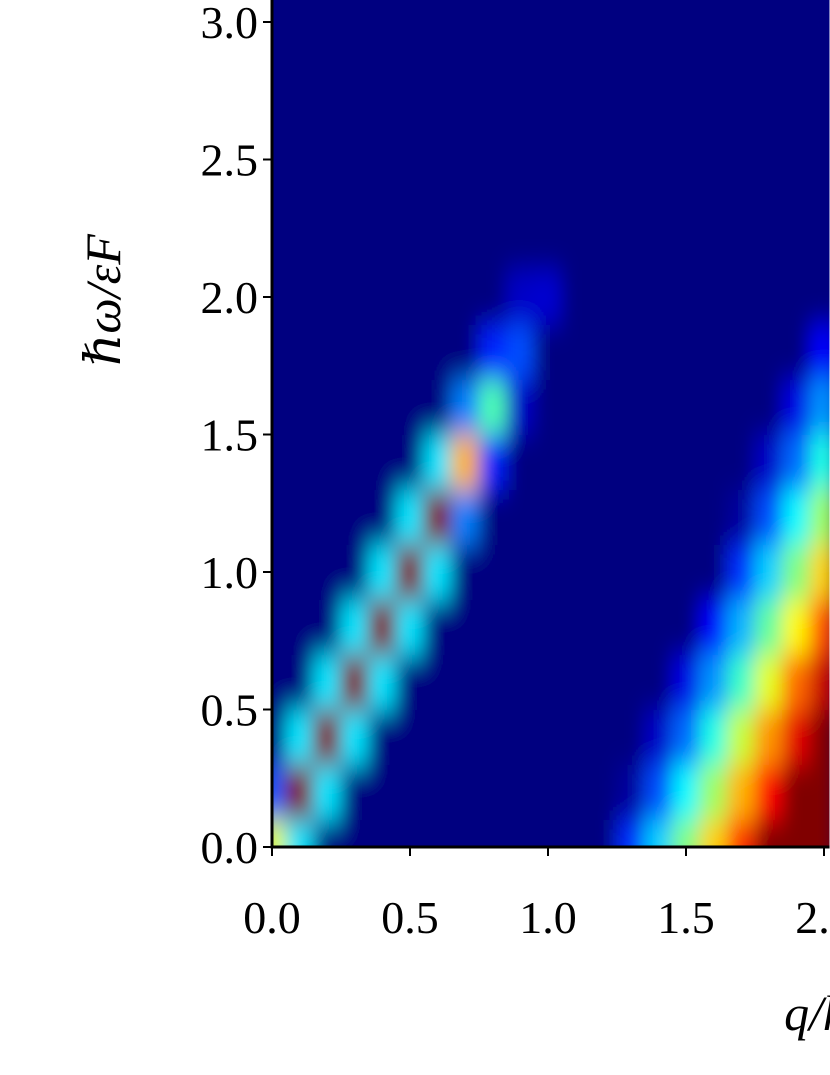 This screenshot has height=1075, width=830. What do you see at coordinates (410, 917) in the screenshot?
I see `x-tick-label: 0.5` at bounding box center [410, 917].